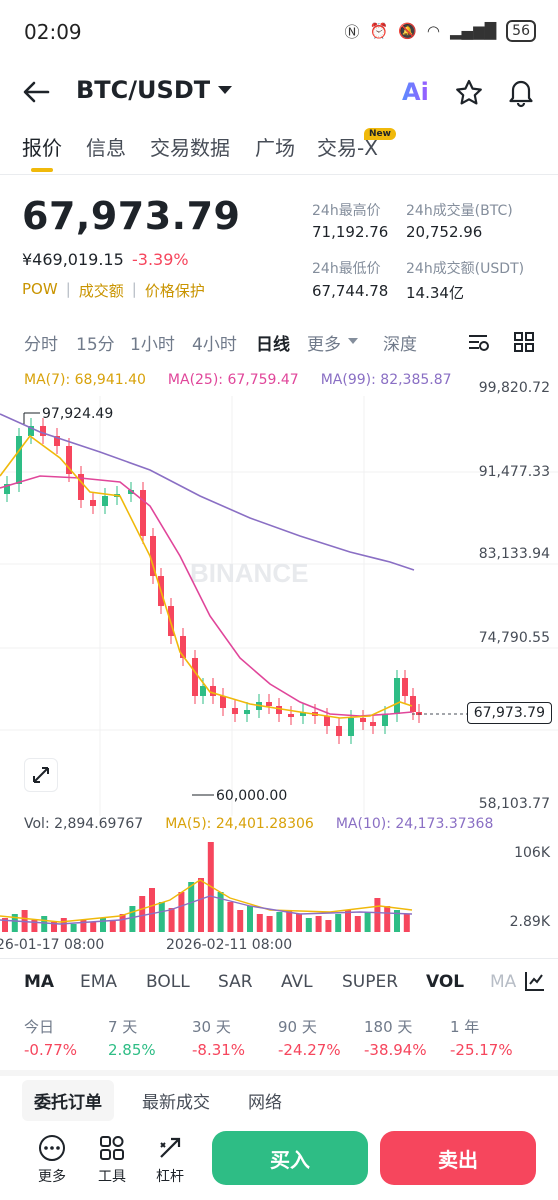  I want to click on tf-15m: 15分, so click(95, 345).